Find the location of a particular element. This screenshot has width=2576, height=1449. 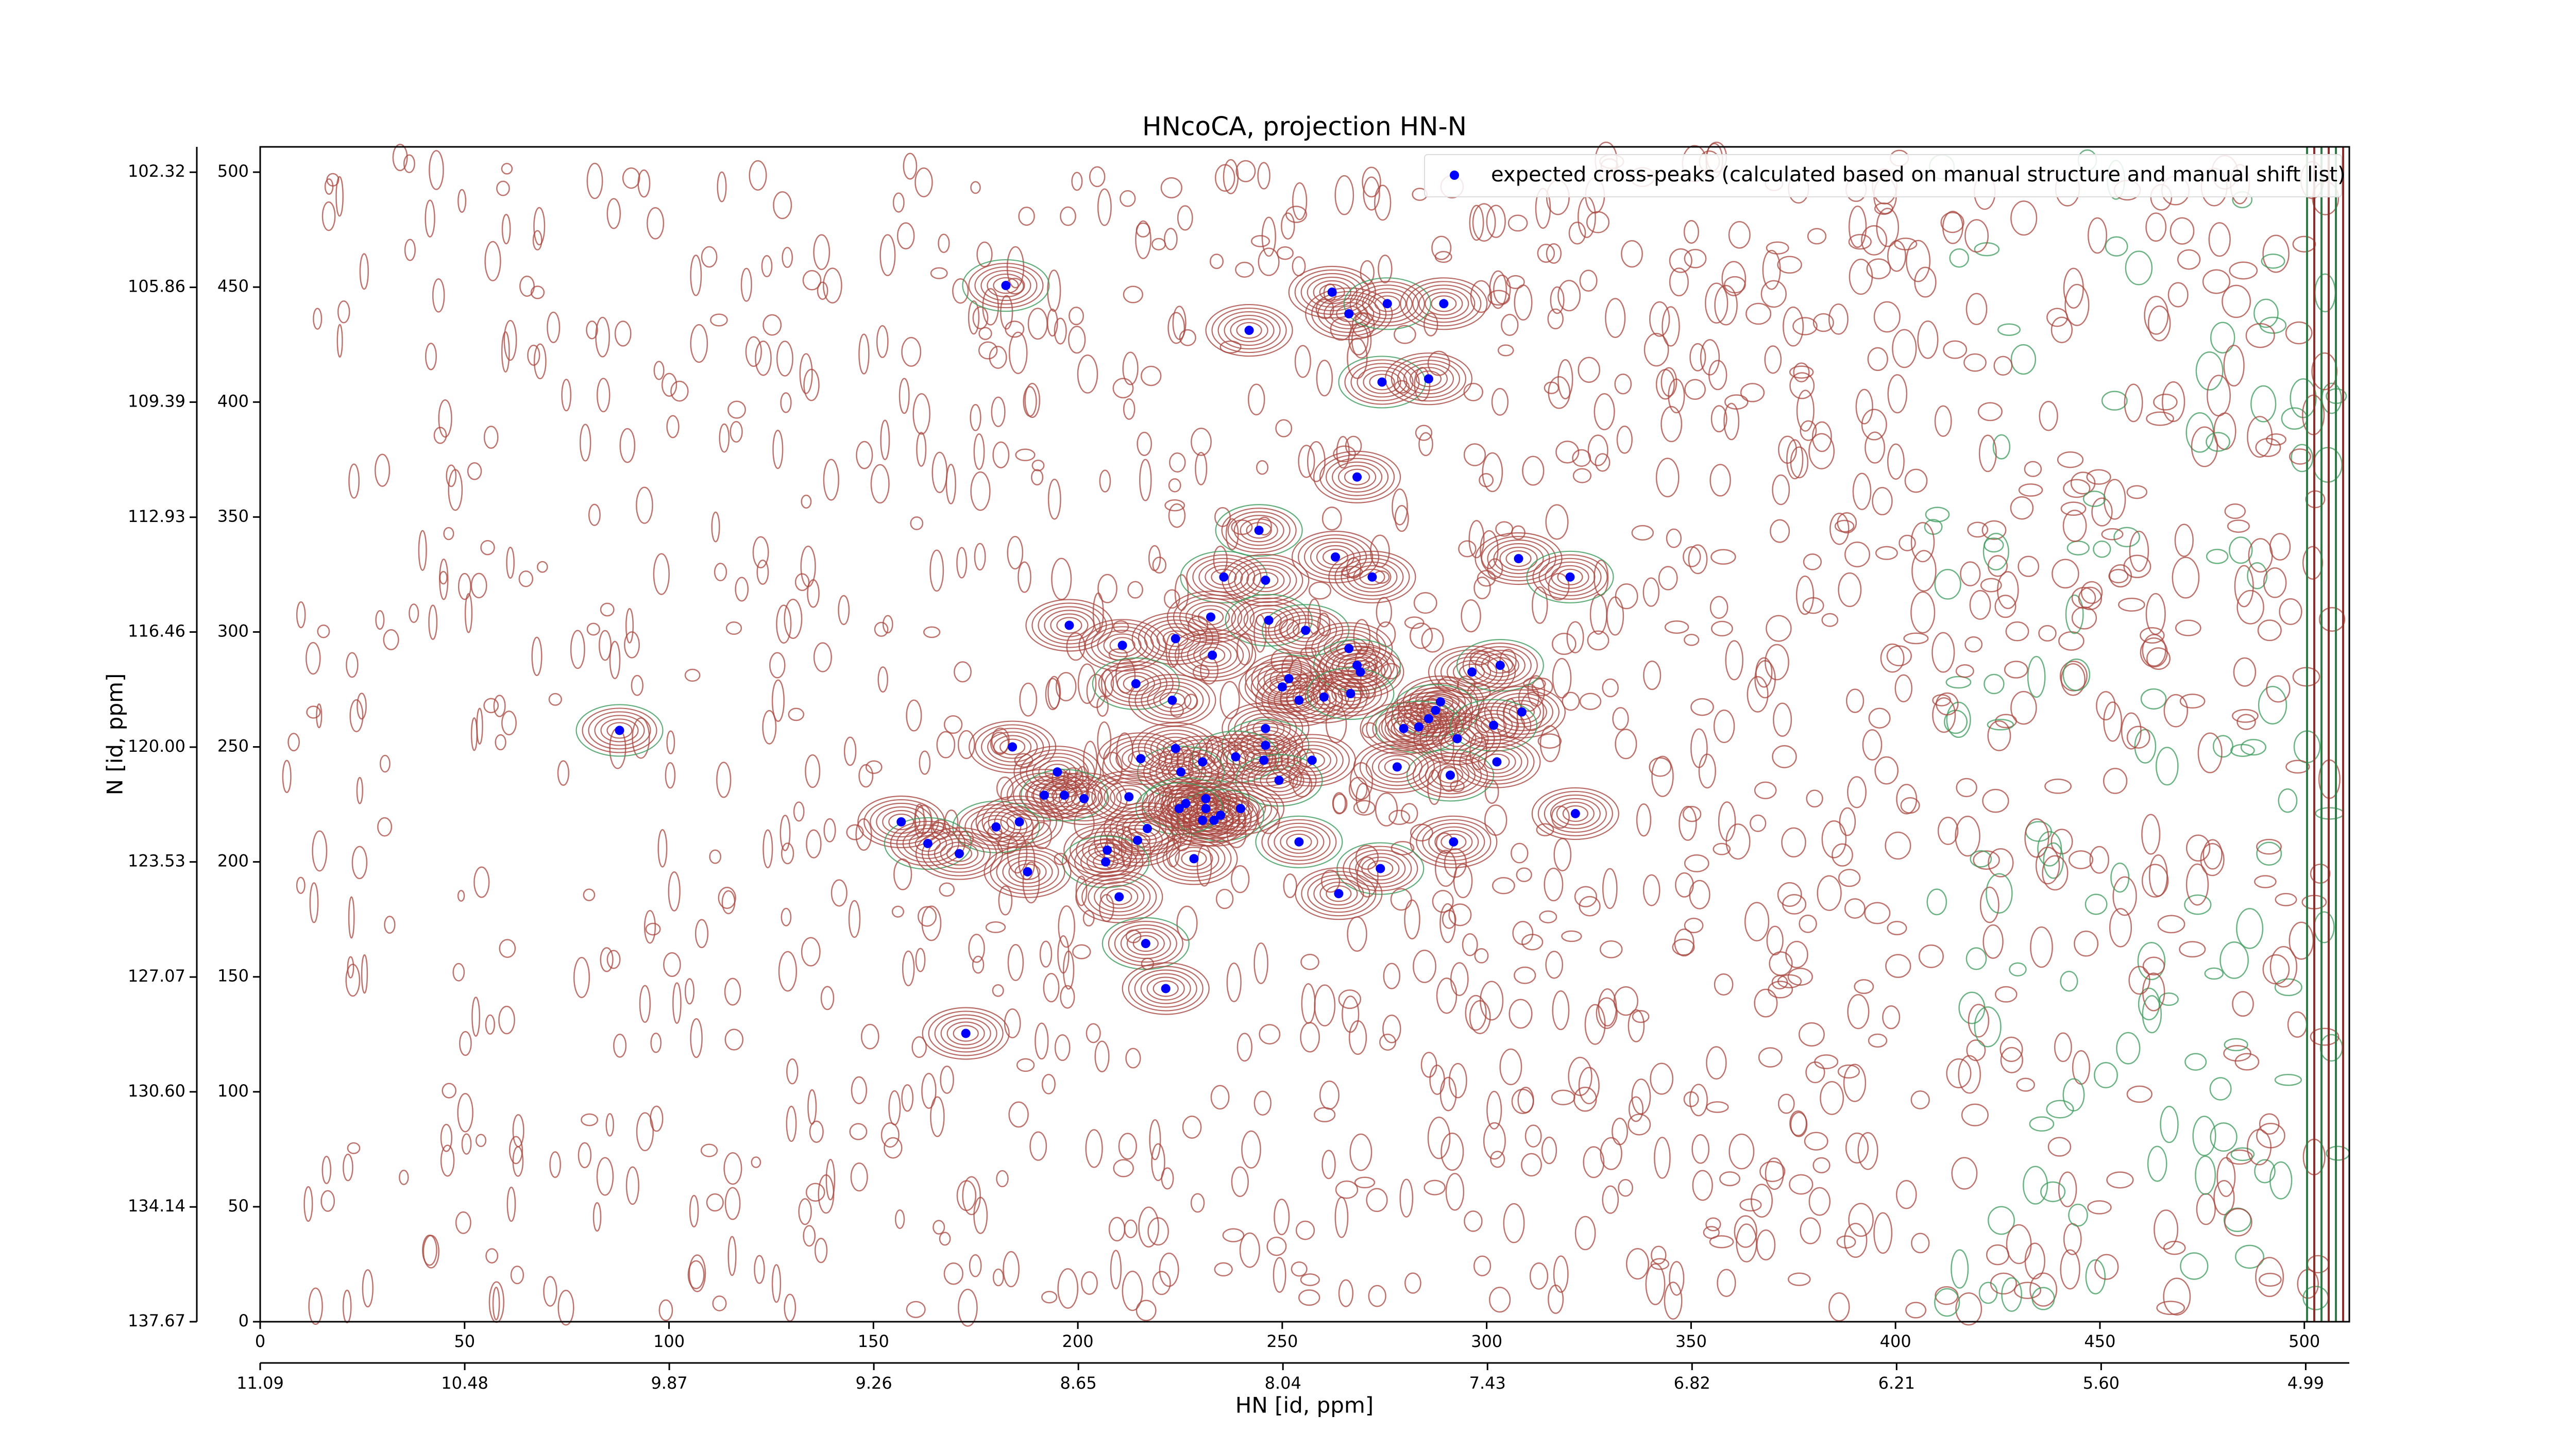

x2-tick-label: 7.43 is located at coordinates (1487, 1383).